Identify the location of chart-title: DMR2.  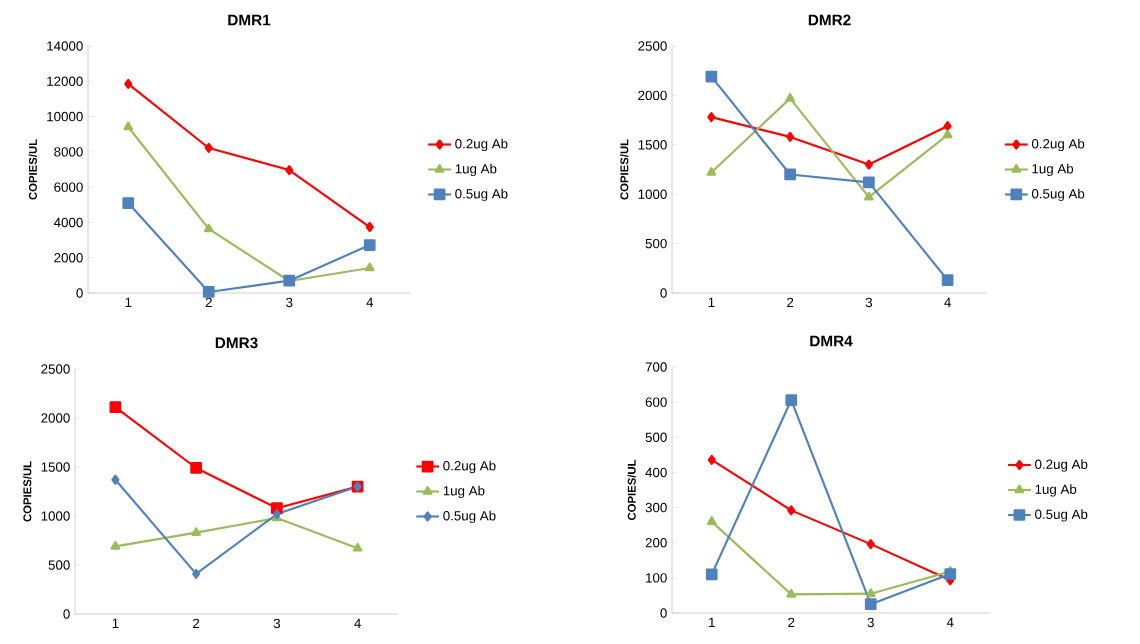
(829, 20).